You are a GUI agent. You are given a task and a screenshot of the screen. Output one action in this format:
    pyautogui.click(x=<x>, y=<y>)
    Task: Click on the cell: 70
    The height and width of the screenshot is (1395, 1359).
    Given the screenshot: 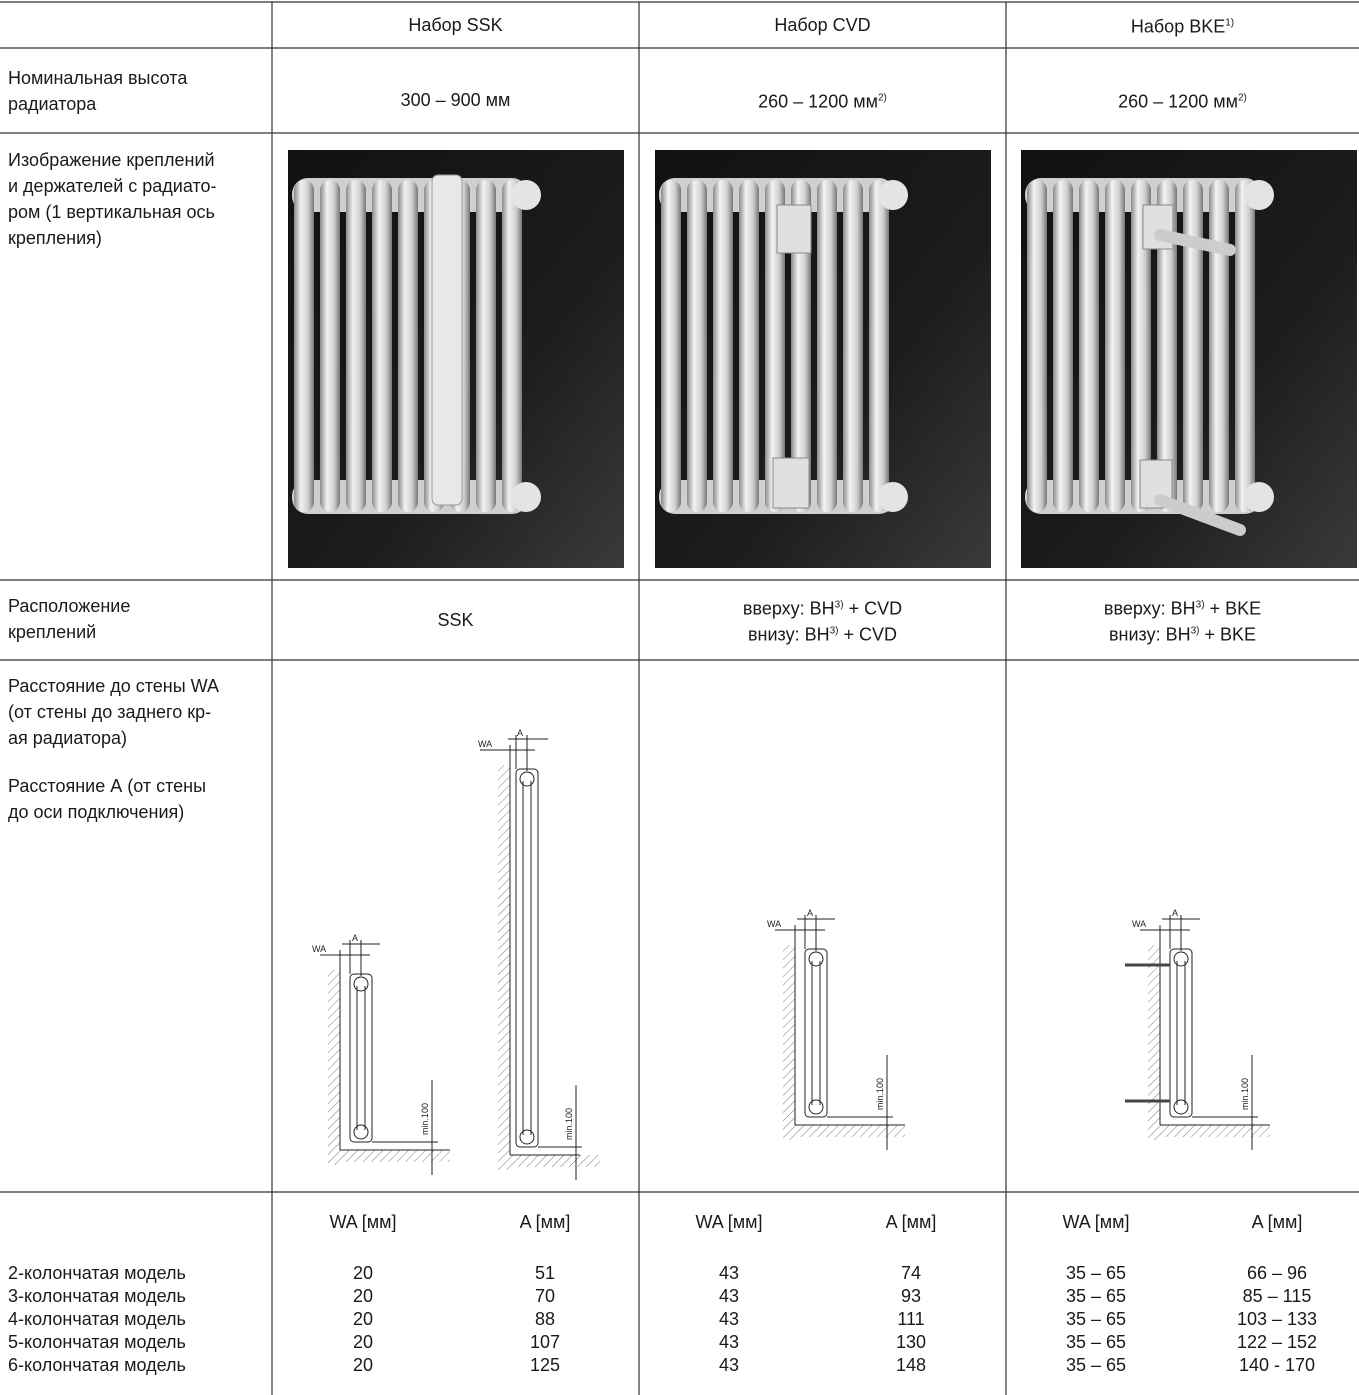 What is the action you would take?
    pyautogui.click(x=545, y=1296)
    